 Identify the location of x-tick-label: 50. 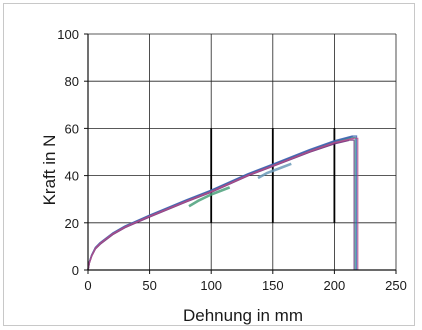
(149, 285).